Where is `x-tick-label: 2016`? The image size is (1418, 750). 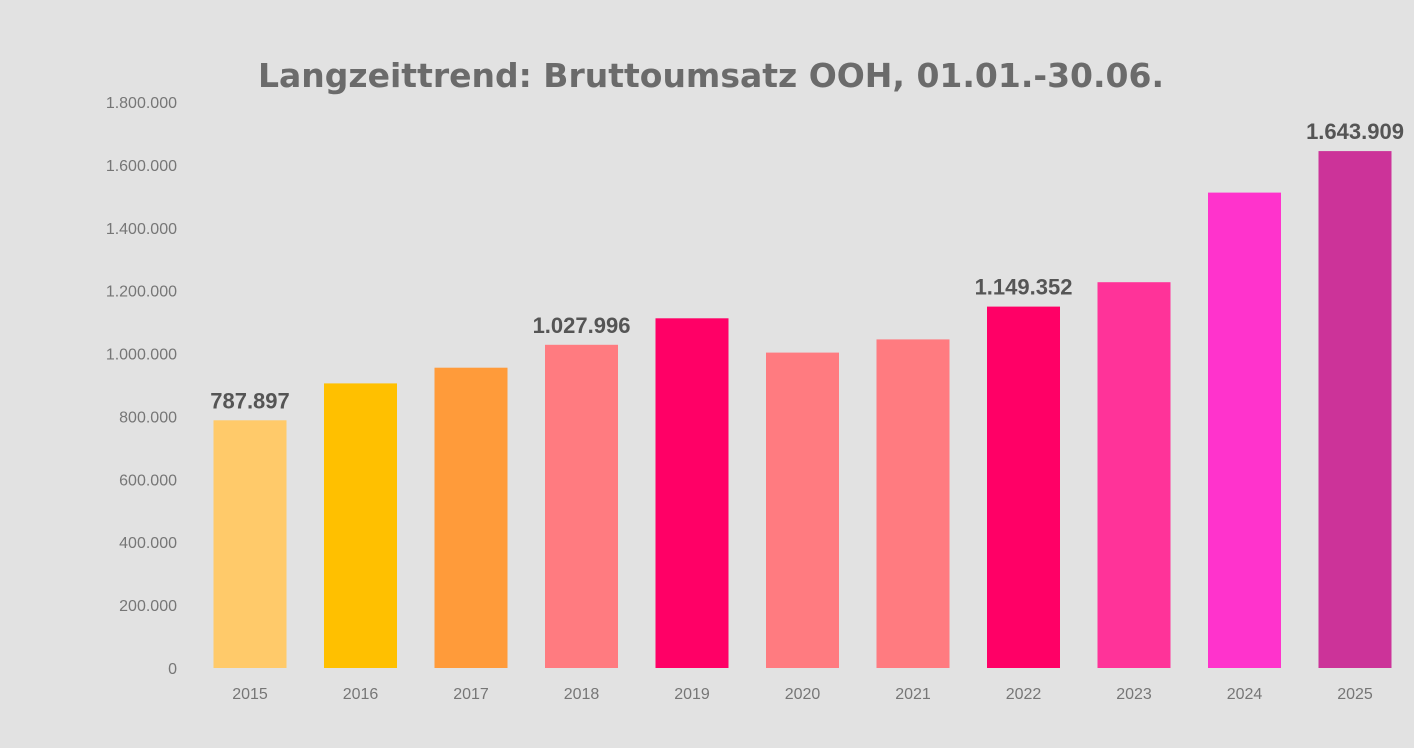 x-tick-label: 2016 is located at coordinates (361, 694).